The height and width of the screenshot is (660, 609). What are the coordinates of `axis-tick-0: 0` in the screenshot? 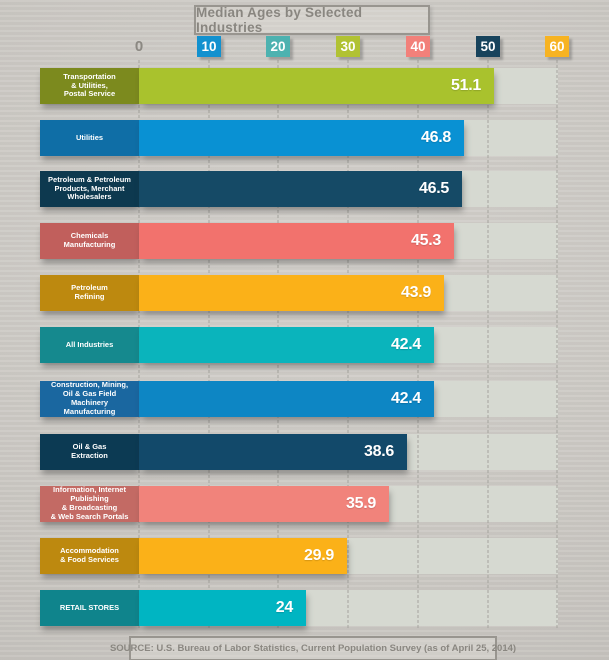 It's located at (139, 46).